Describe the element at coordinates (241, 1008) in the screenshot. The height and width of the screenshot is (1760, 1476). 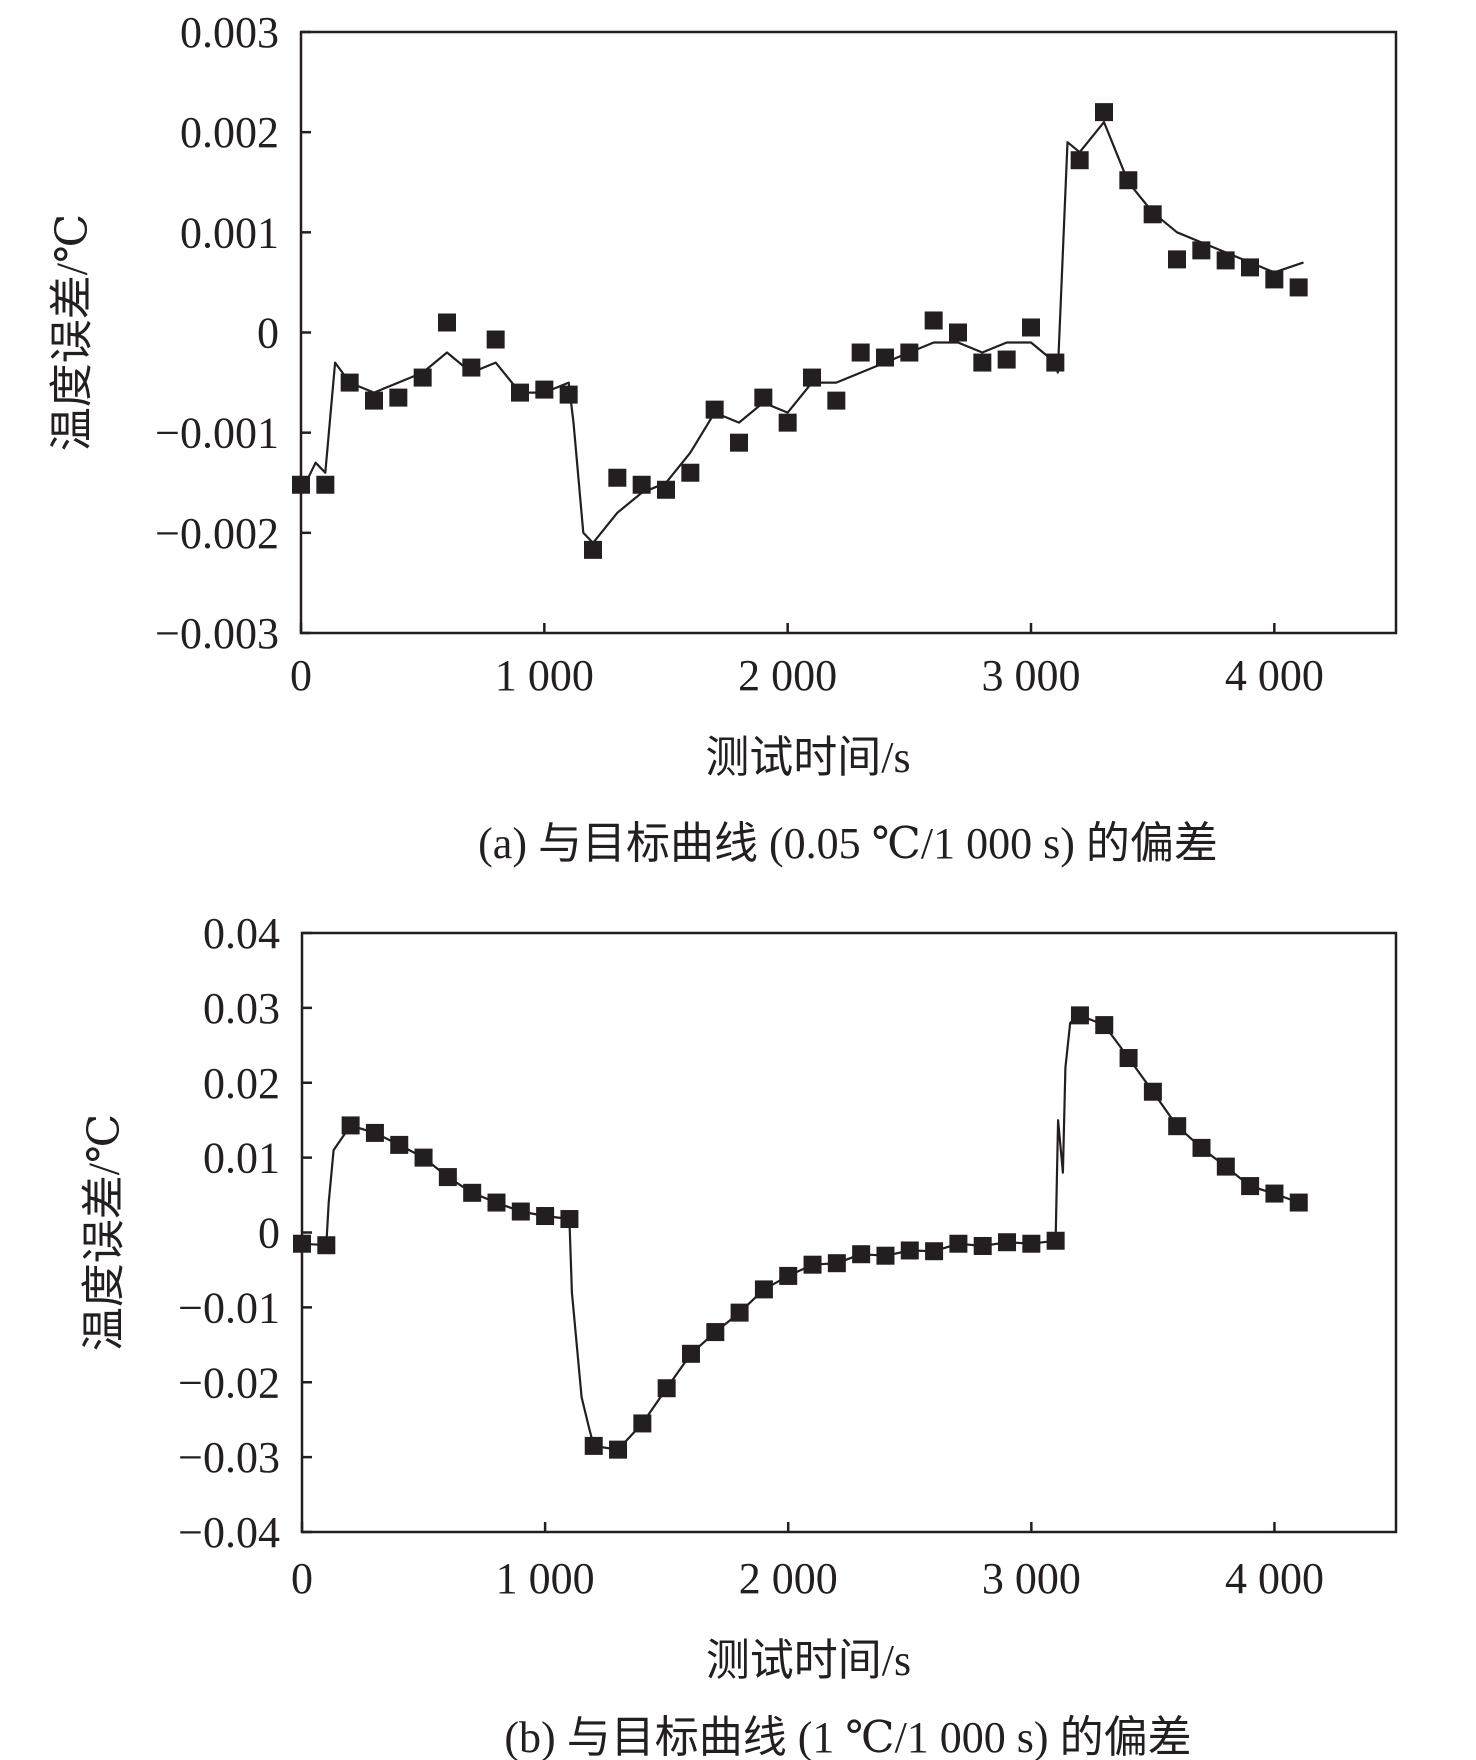
I see `y-tick-label: 0.03` at that location.